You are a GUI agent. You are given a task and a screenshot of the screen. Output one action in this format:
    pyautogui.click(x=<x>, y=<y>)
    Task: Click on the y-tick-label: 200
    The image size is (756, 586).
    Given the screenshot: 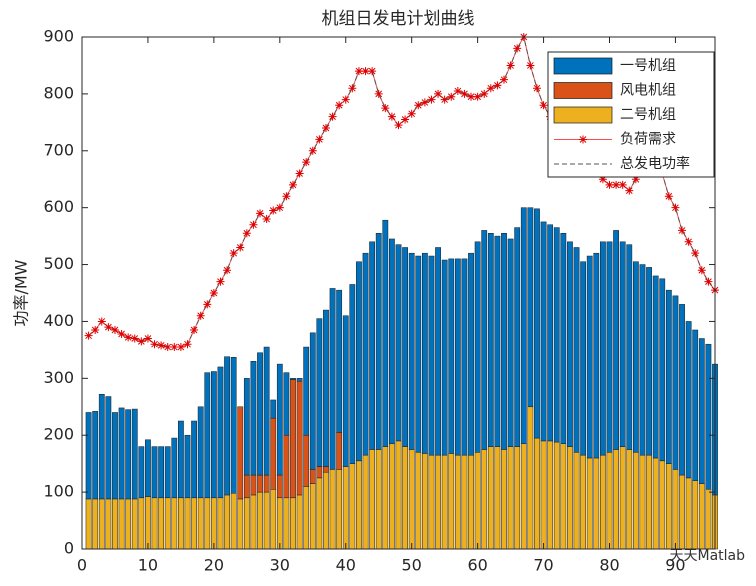 What is the action you would take?
    pyautogui.click(x=58, y=434)
    